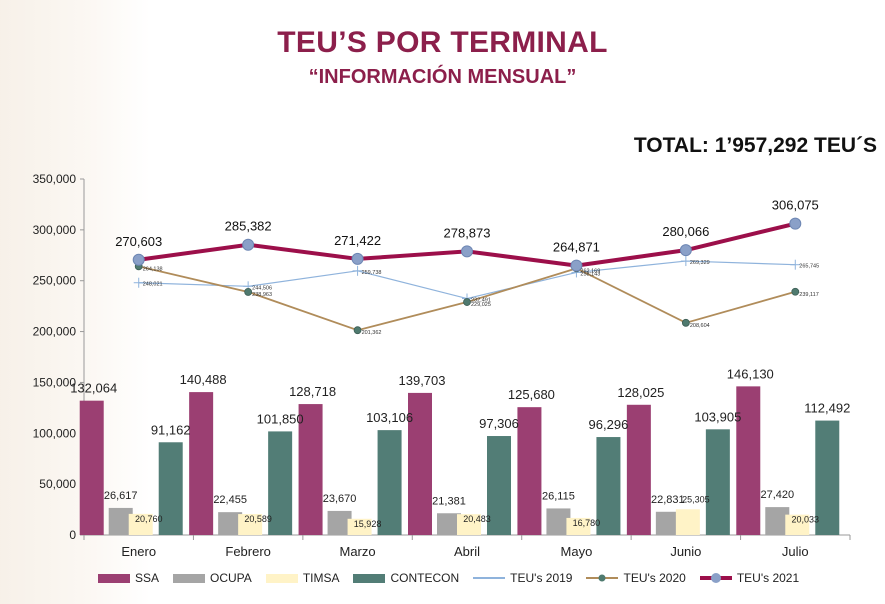  I want to click on legend-item-teu-s-2020: TEU's 2020, so click(636, 578).